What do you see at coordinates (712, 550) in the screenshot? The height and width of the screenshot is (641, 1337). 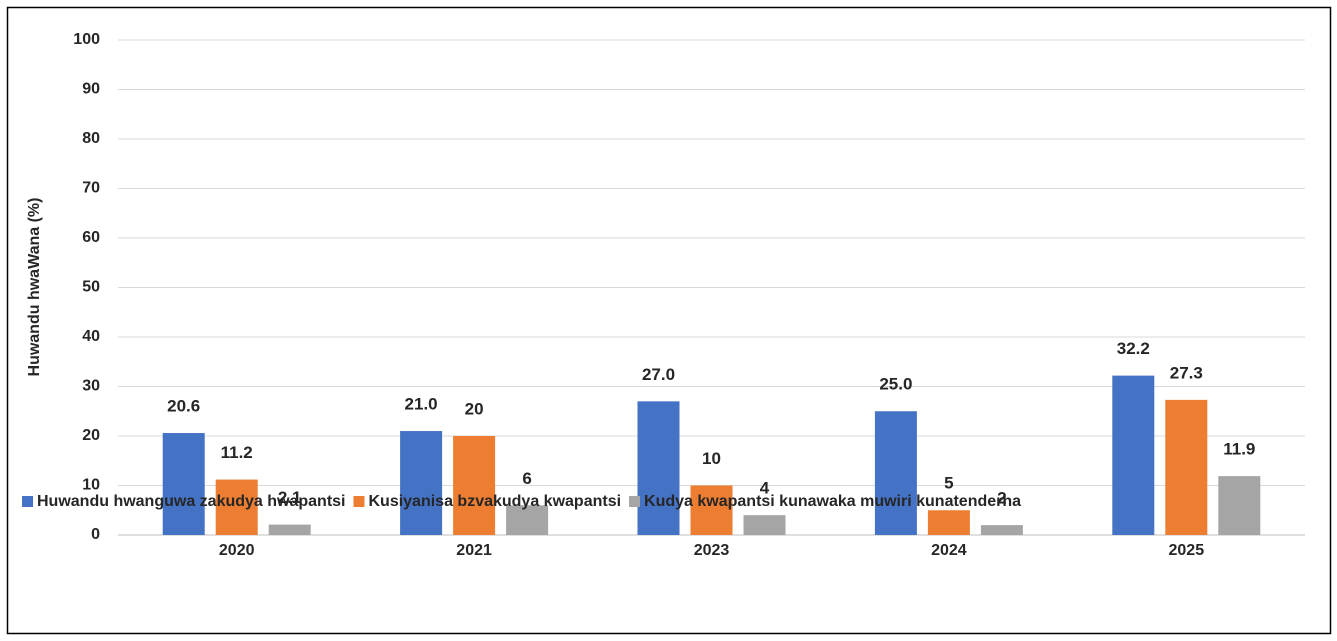 I see `x-tick-label: 2023` at bounding box center [712, 550].